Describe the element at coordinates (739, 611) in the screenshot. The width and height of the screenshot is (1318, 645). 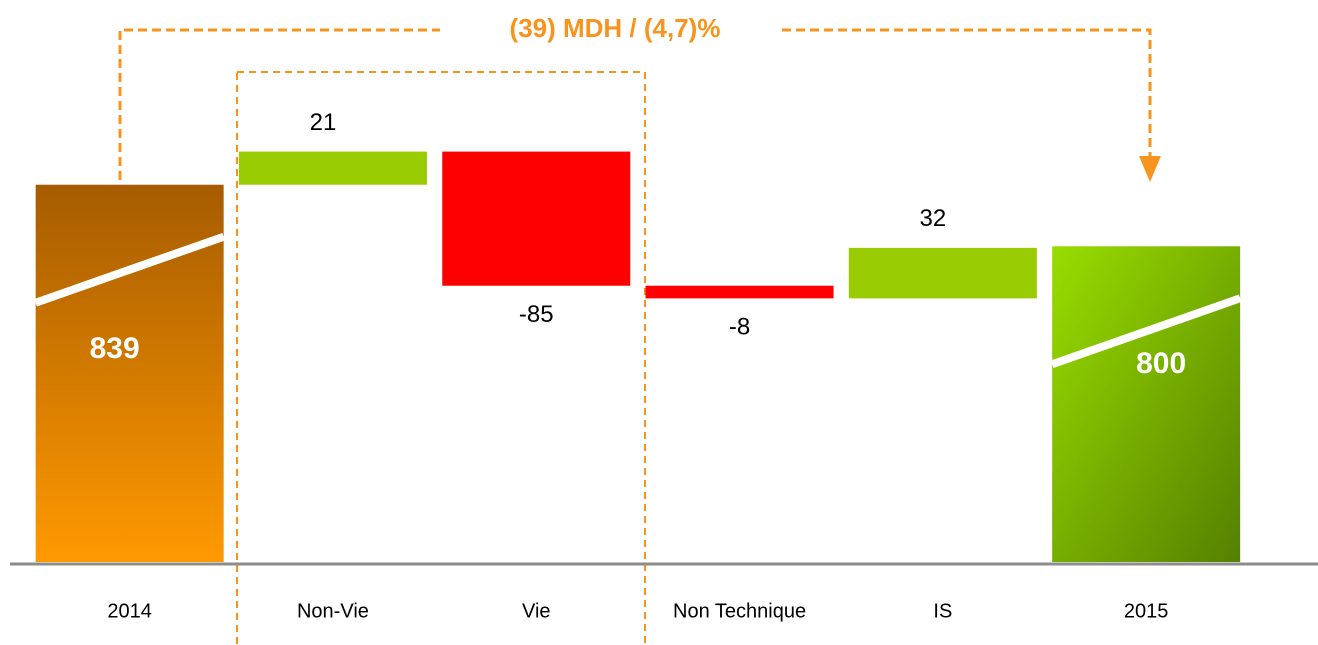
I see `x-tick-label: Non Technique` at that location.